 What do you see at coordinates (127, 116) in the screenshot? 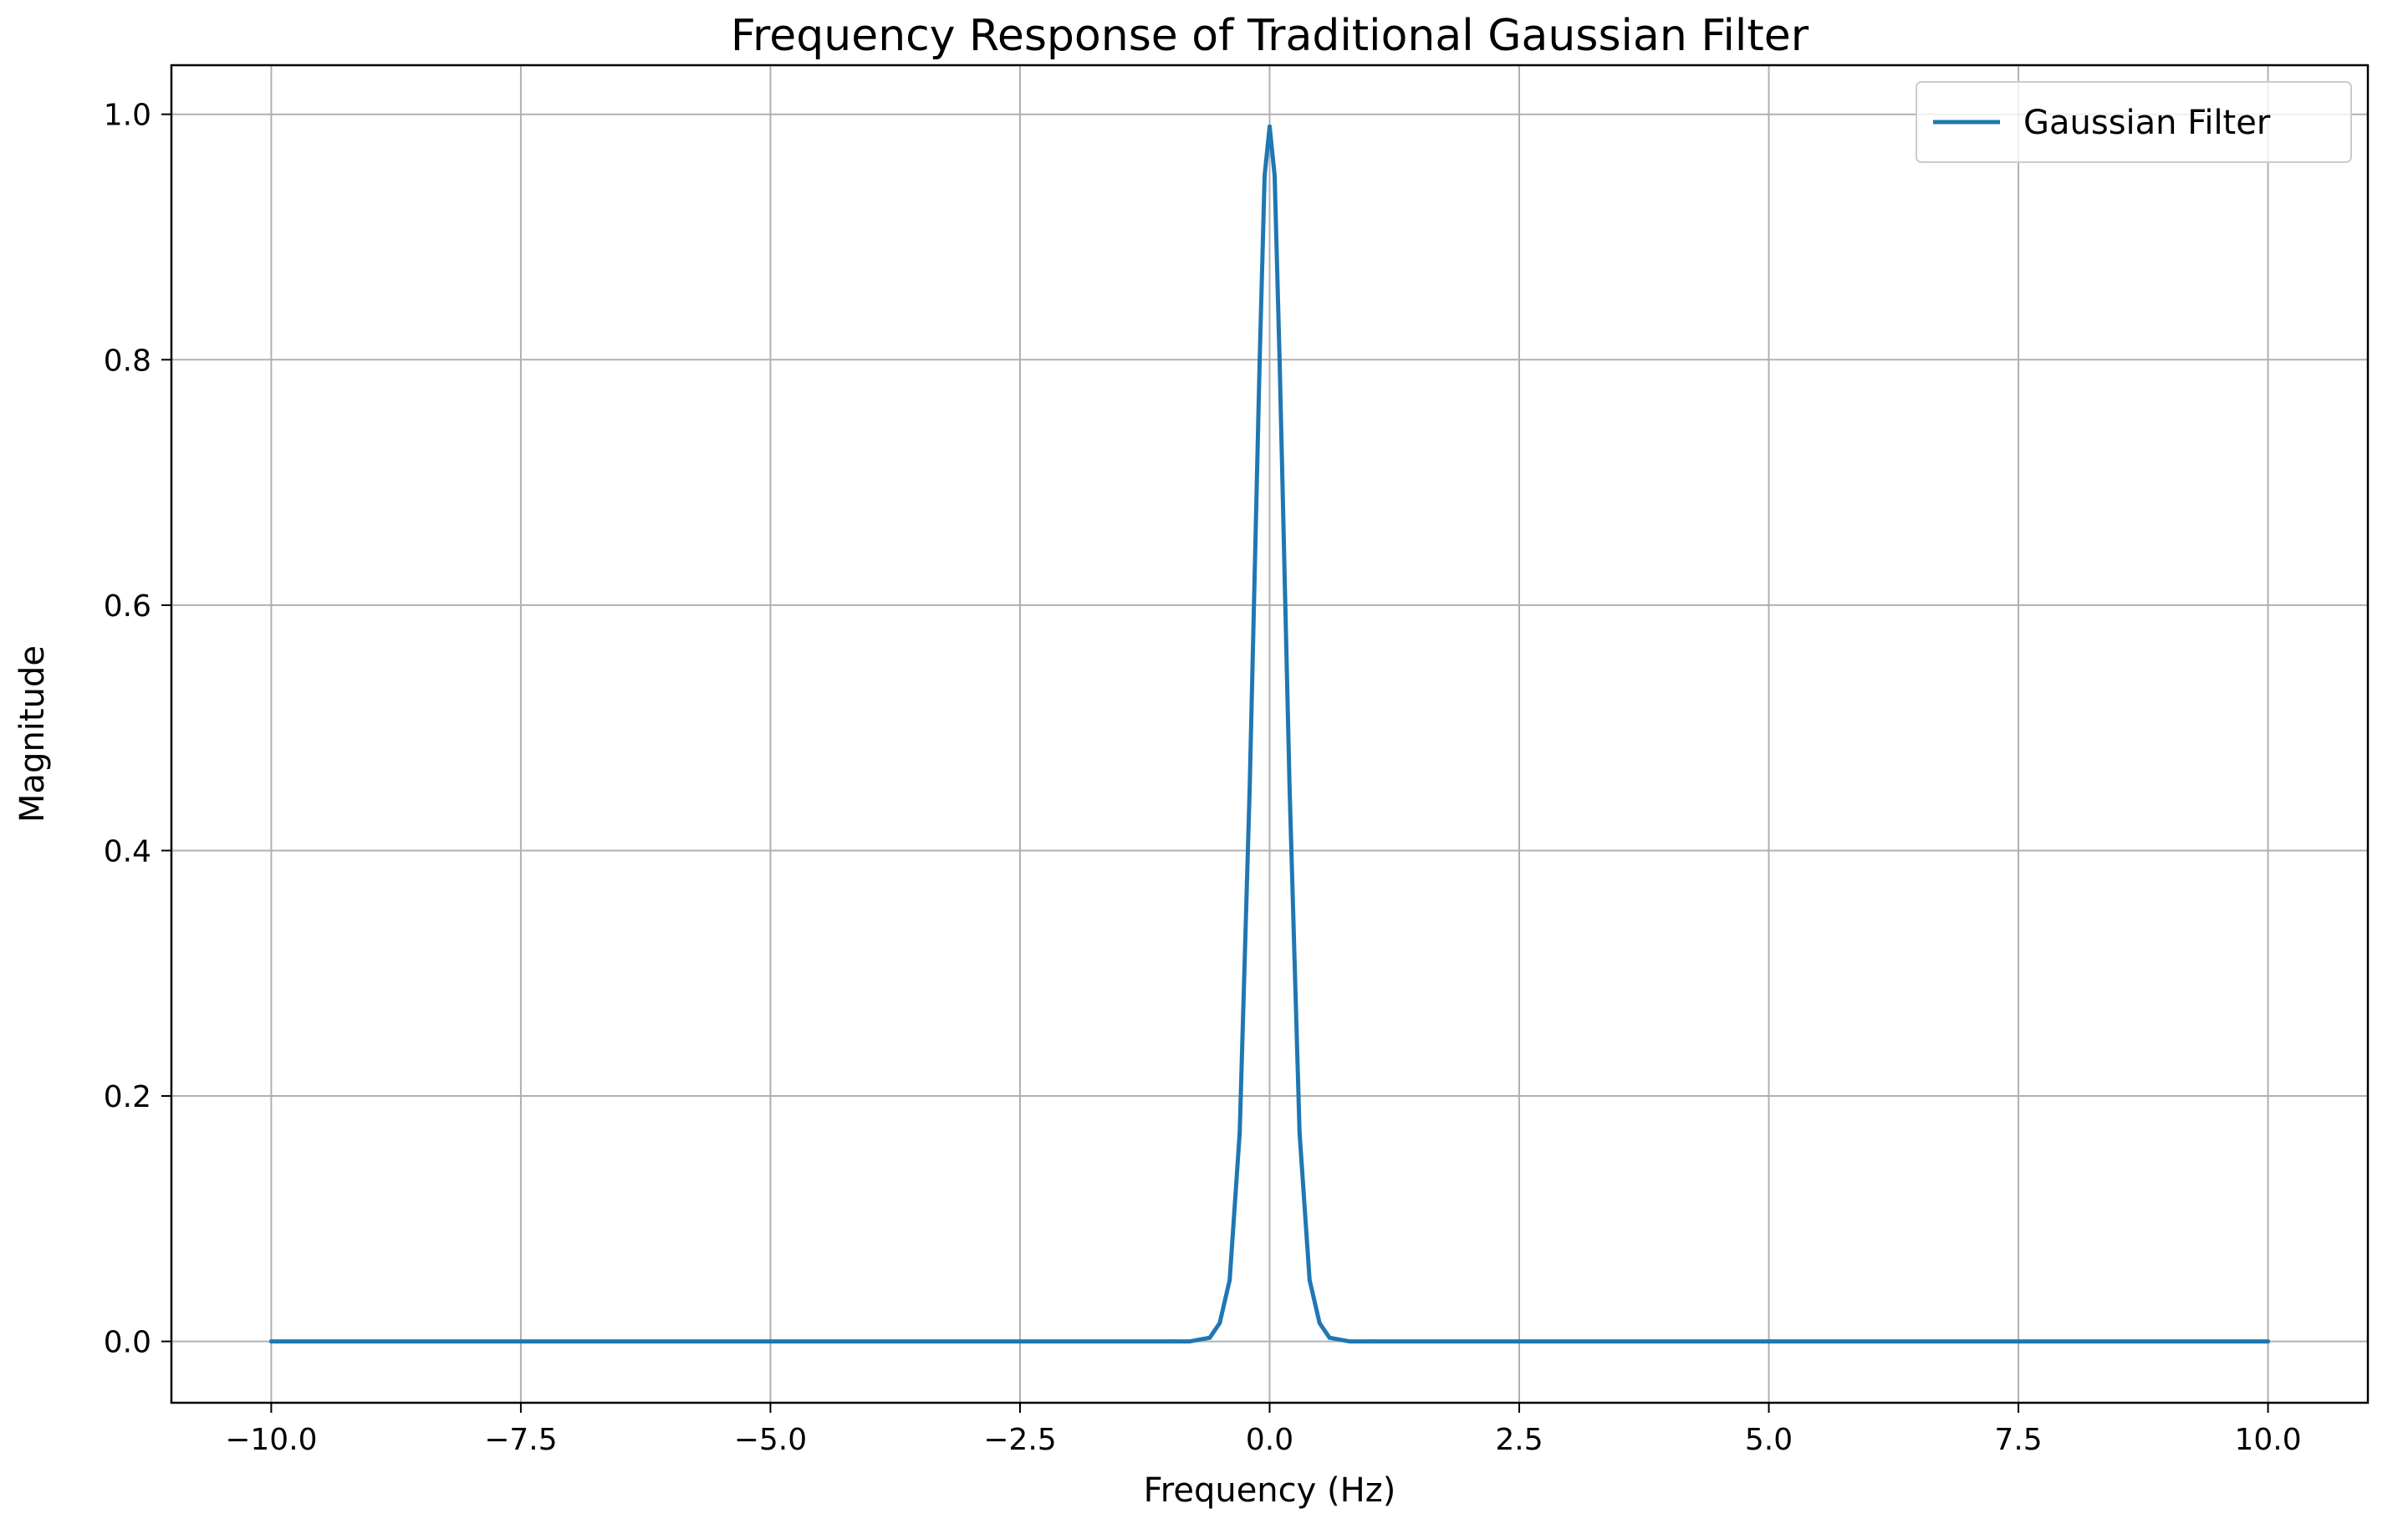
I see `y-tick-label: 1.0` at bounding box center [127, 116].